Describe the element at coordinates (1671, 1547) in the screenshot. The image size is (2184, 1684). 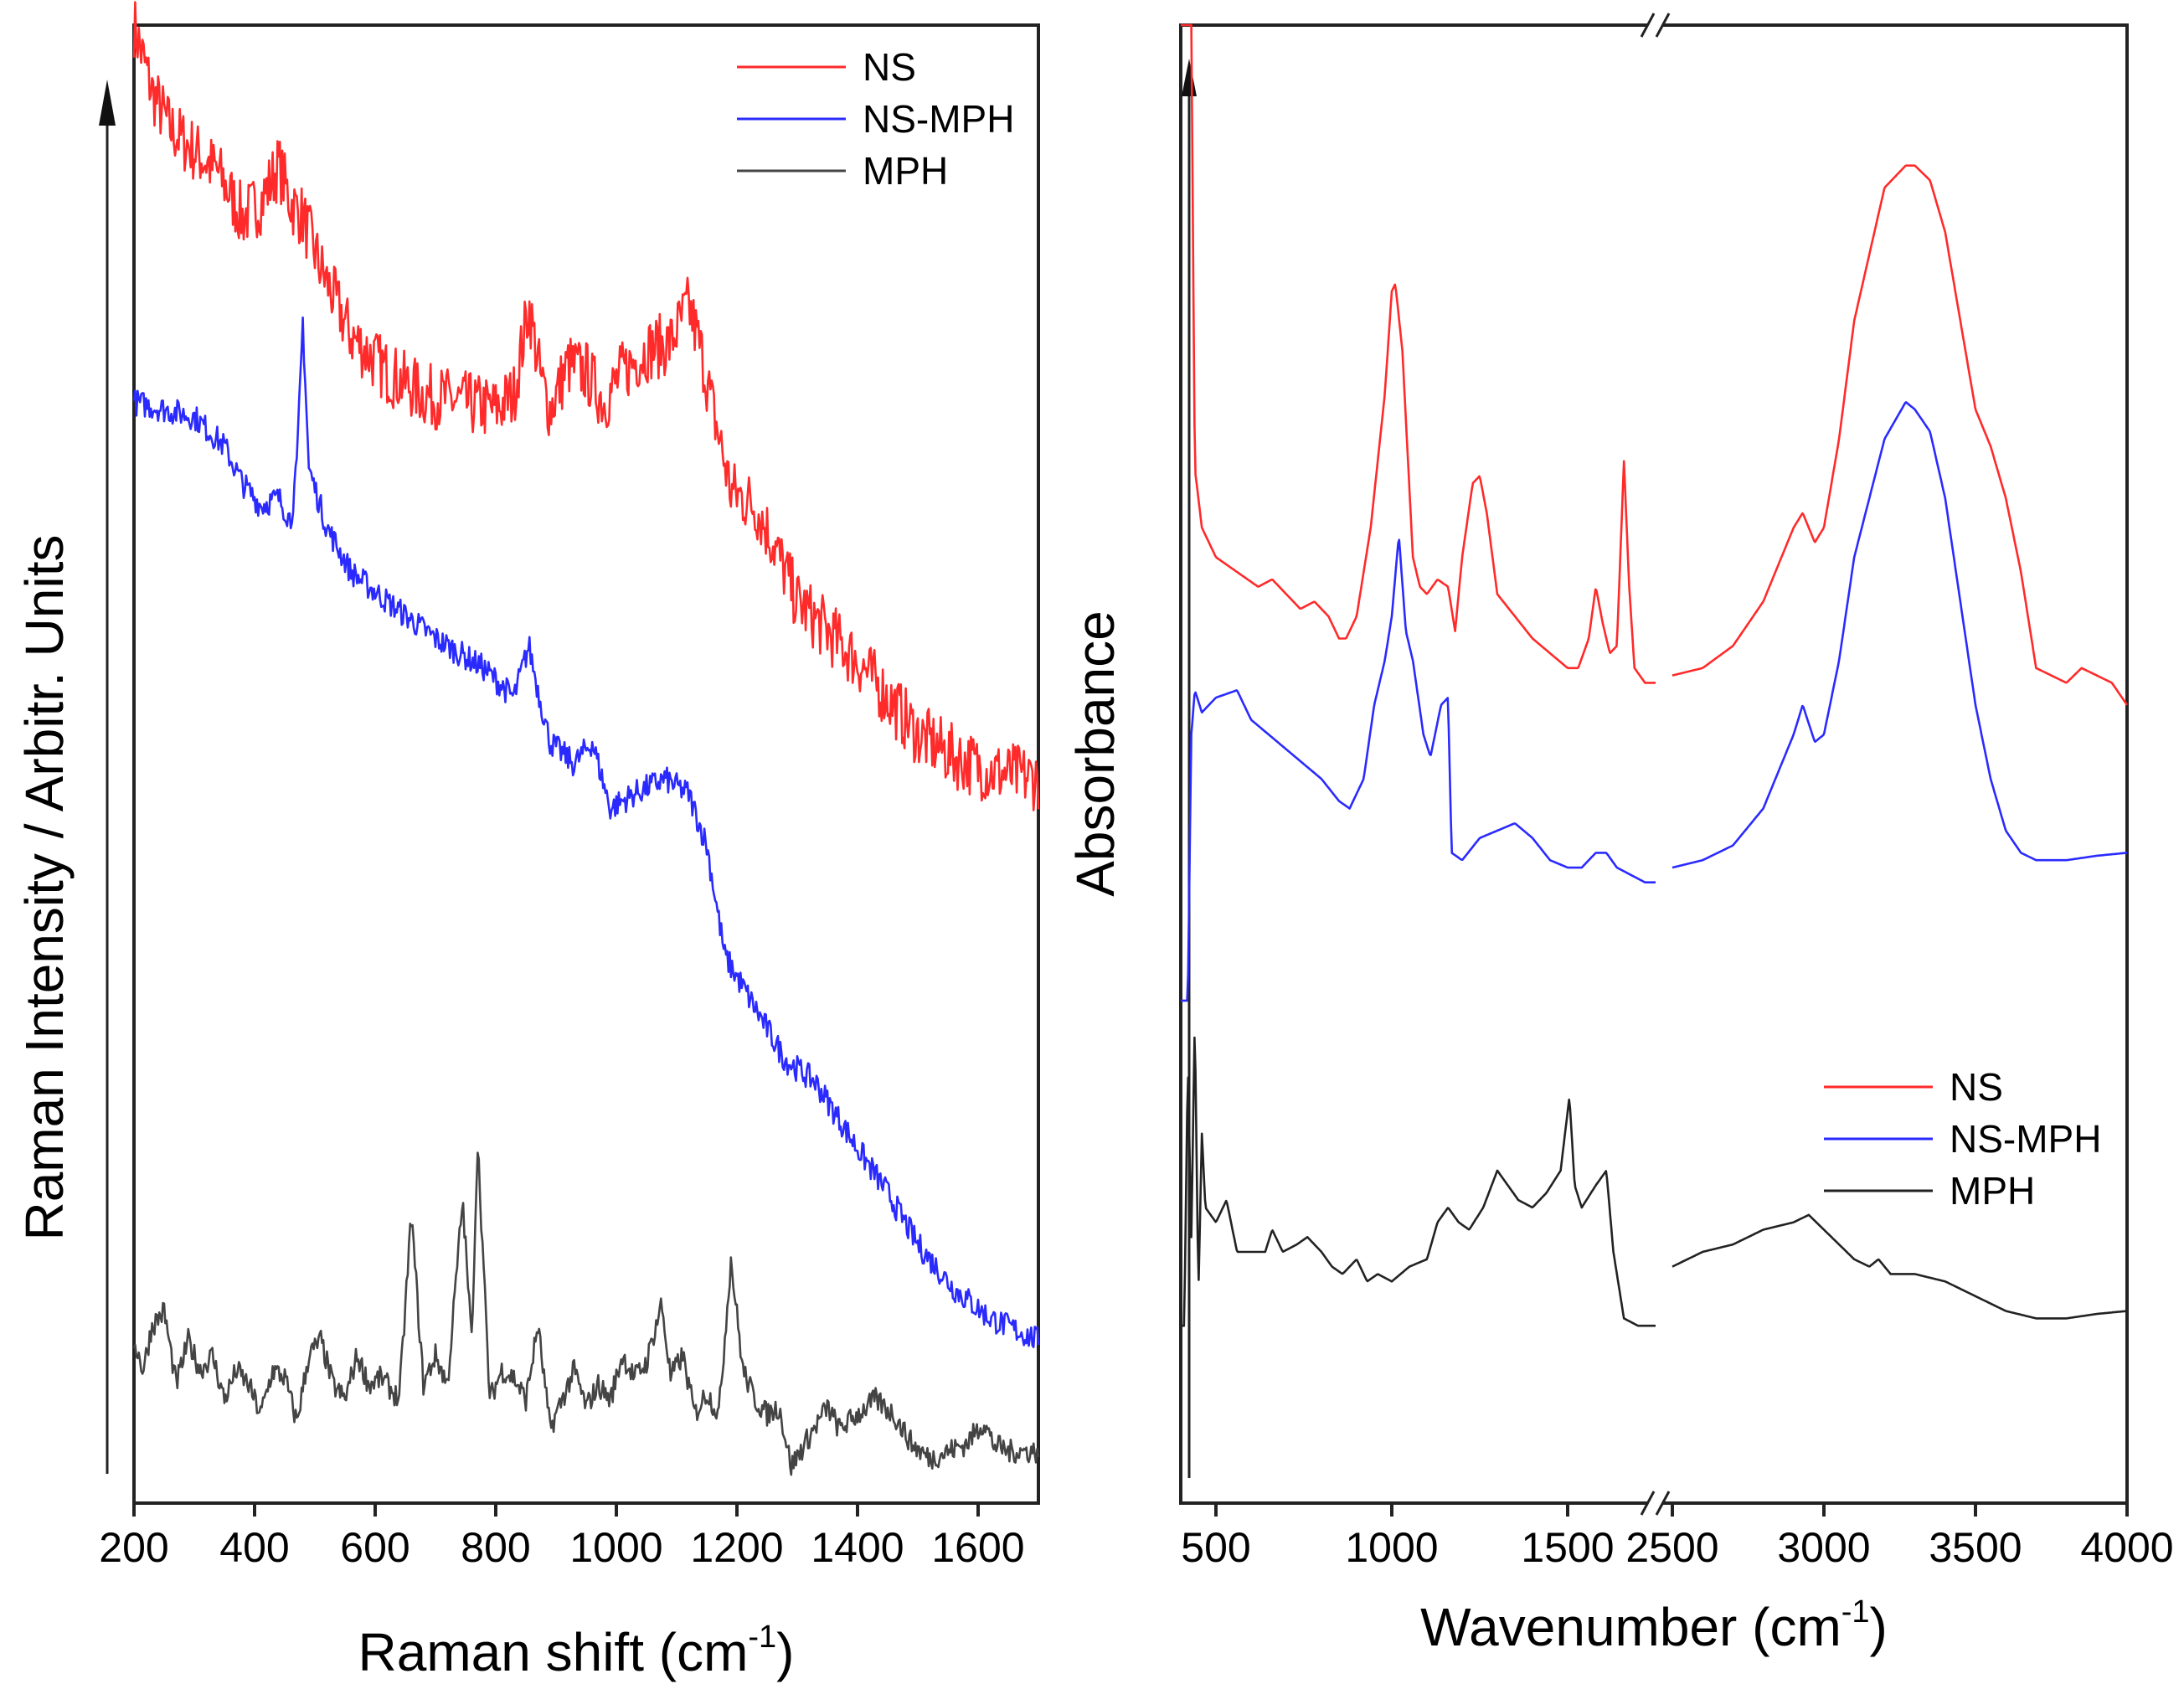
I see `x-tick-label: 2500` at that location.